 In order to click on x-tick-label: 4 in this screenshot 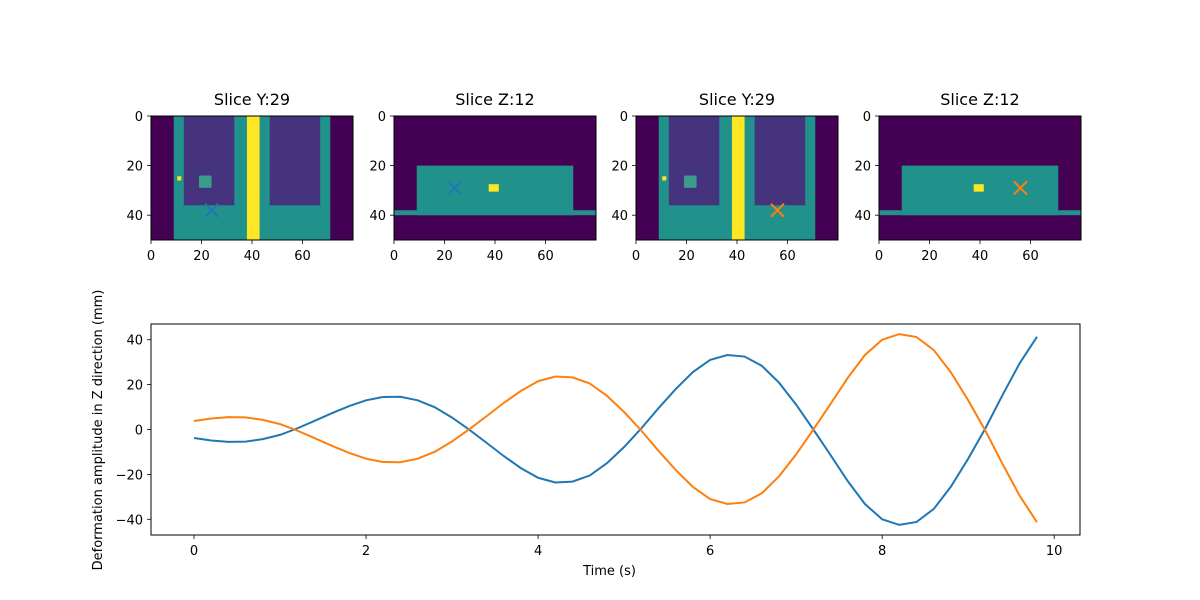, I will do `click(538, 551)`.